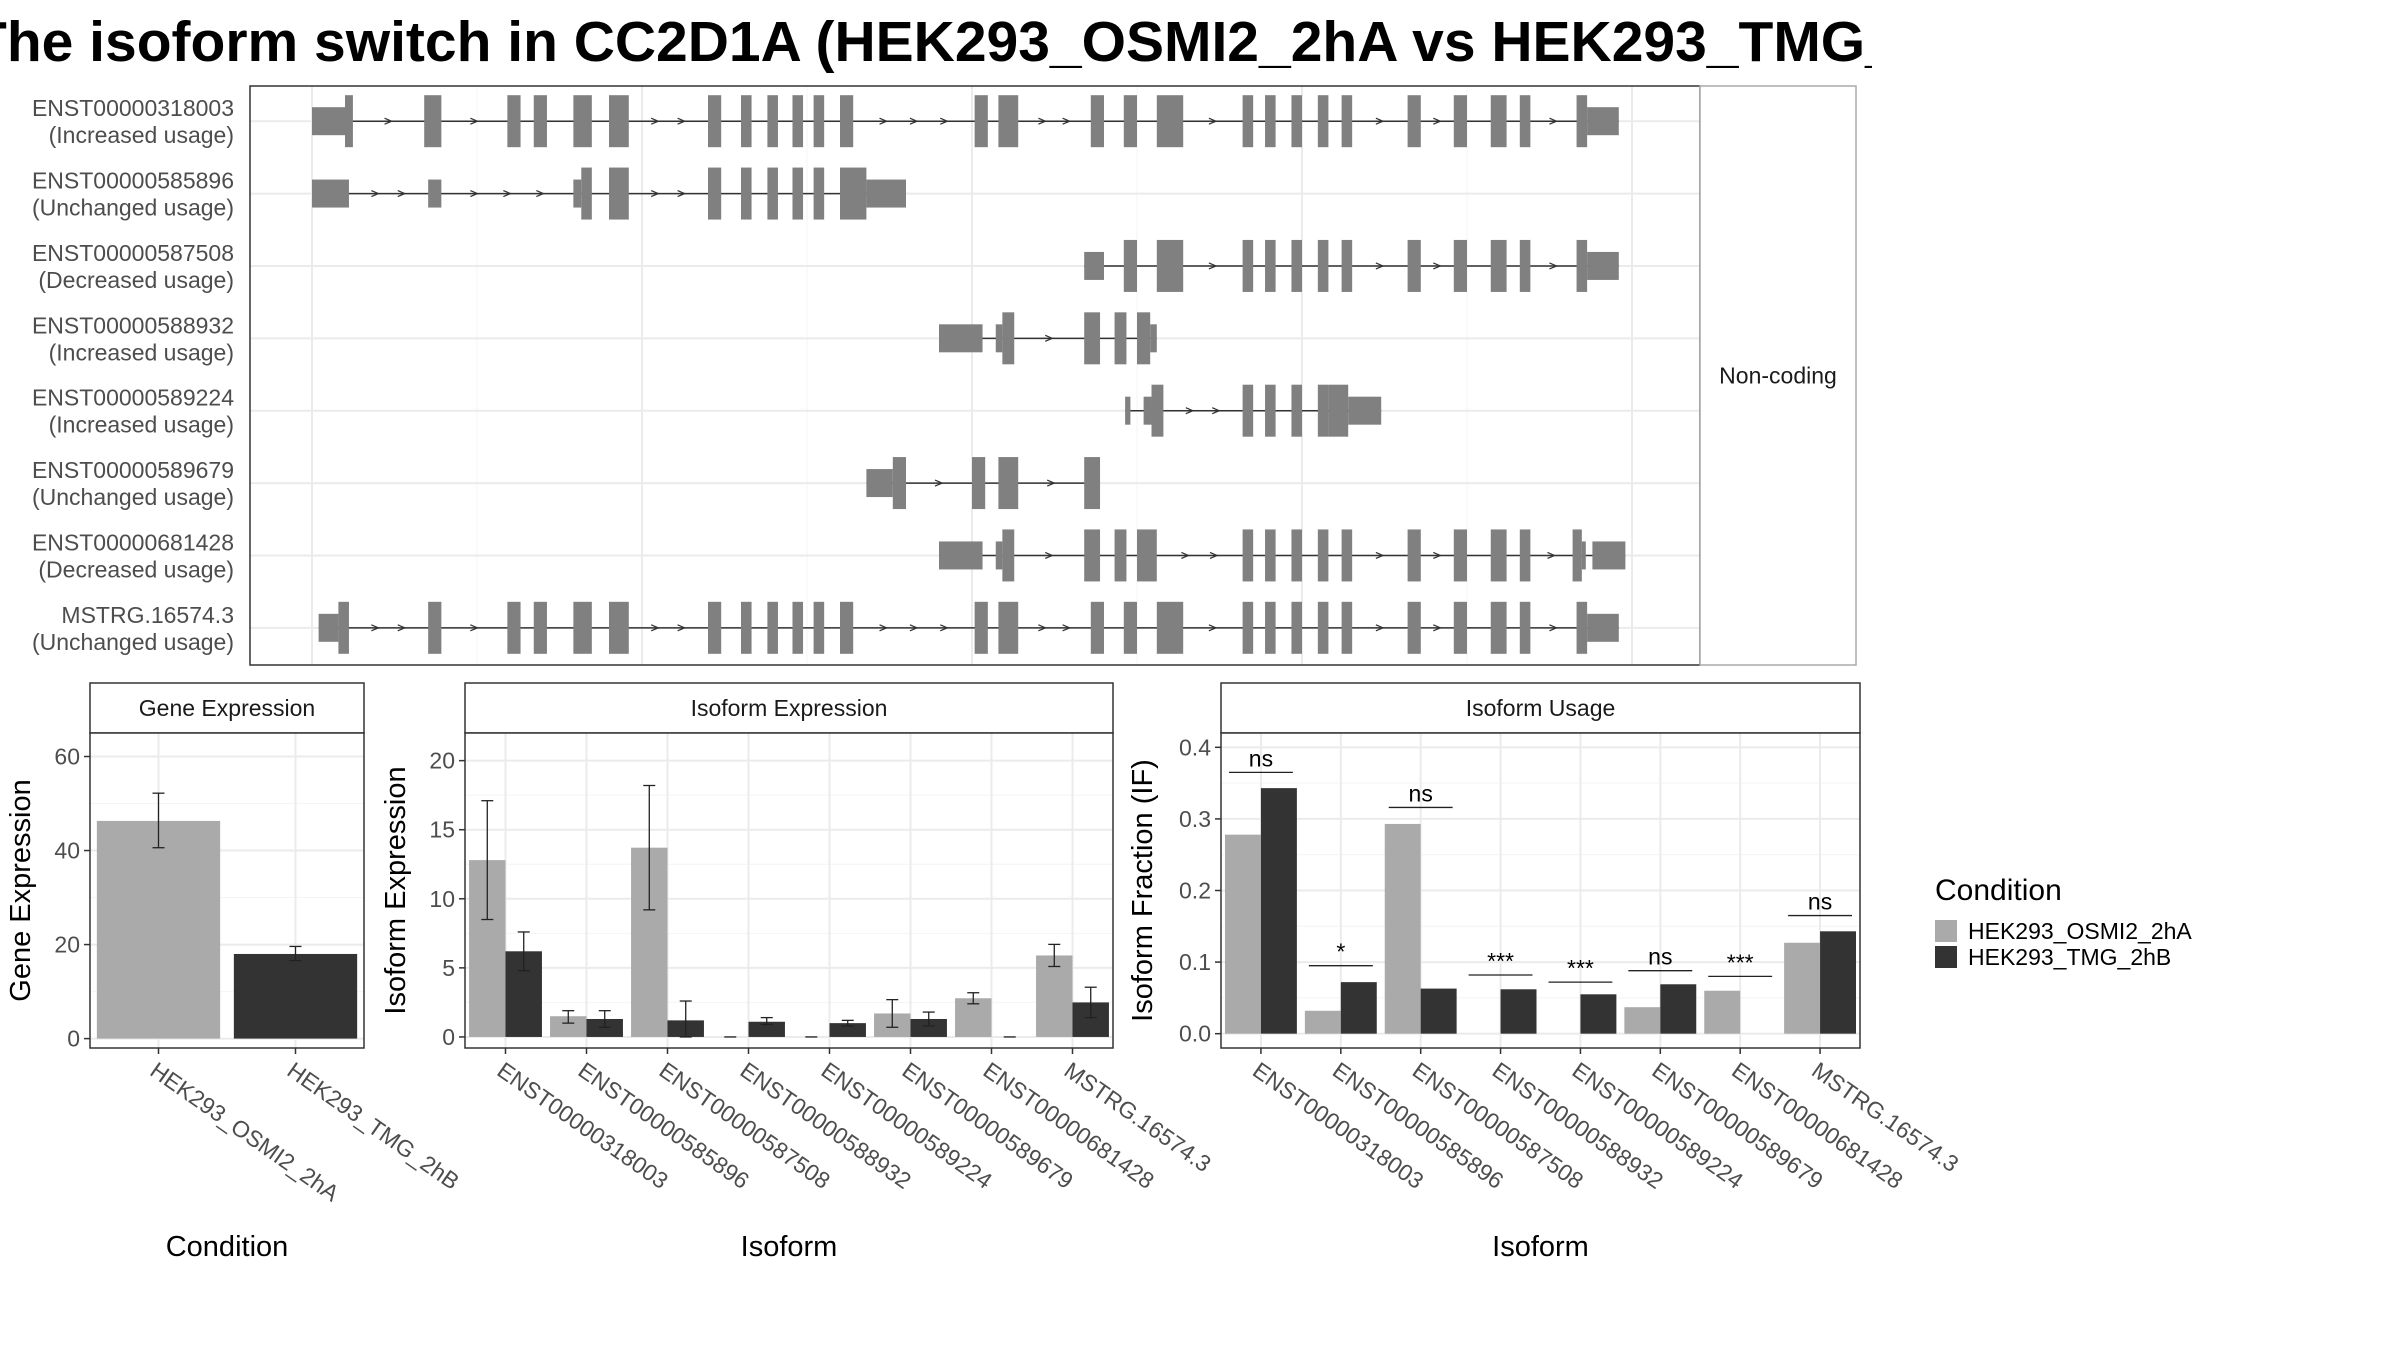  What do you see at coordinates (67, 851) in the screenshot?
I see `y-tick-label: 40` at bounding box center [67, 851].